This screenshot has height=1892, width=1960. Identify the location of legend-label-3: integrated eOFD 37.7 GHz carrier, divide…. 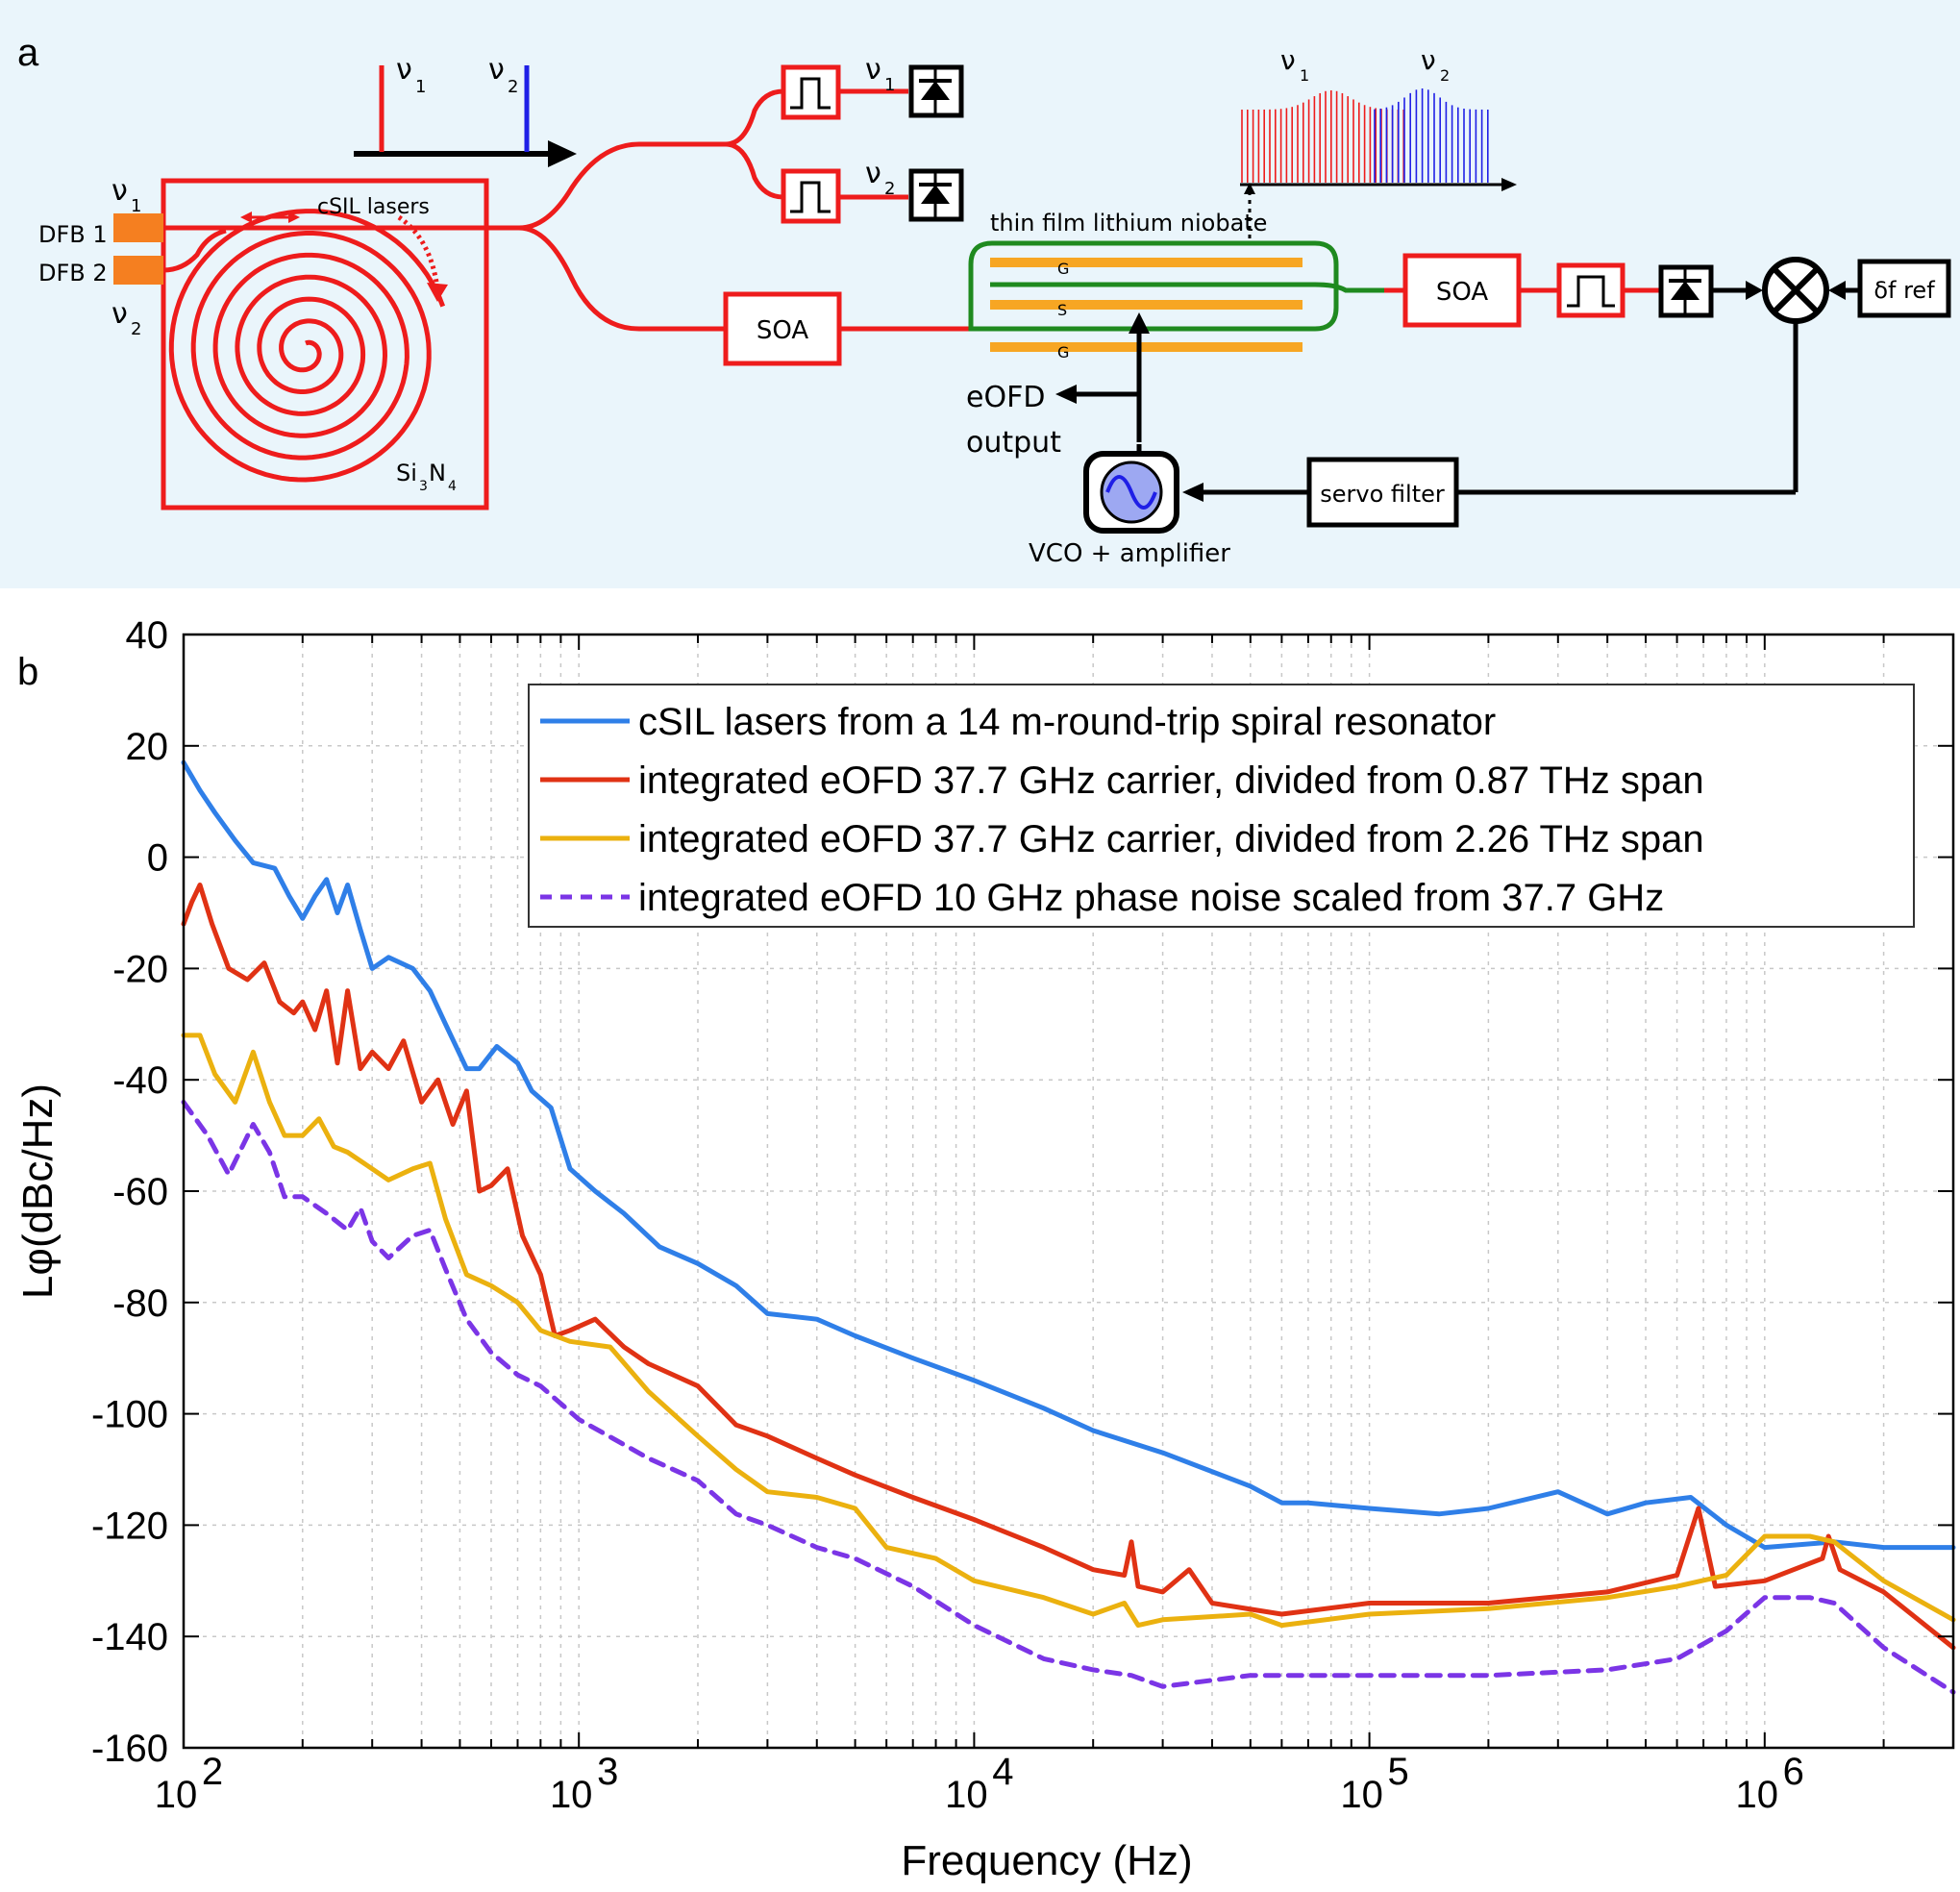
(1171, 839).